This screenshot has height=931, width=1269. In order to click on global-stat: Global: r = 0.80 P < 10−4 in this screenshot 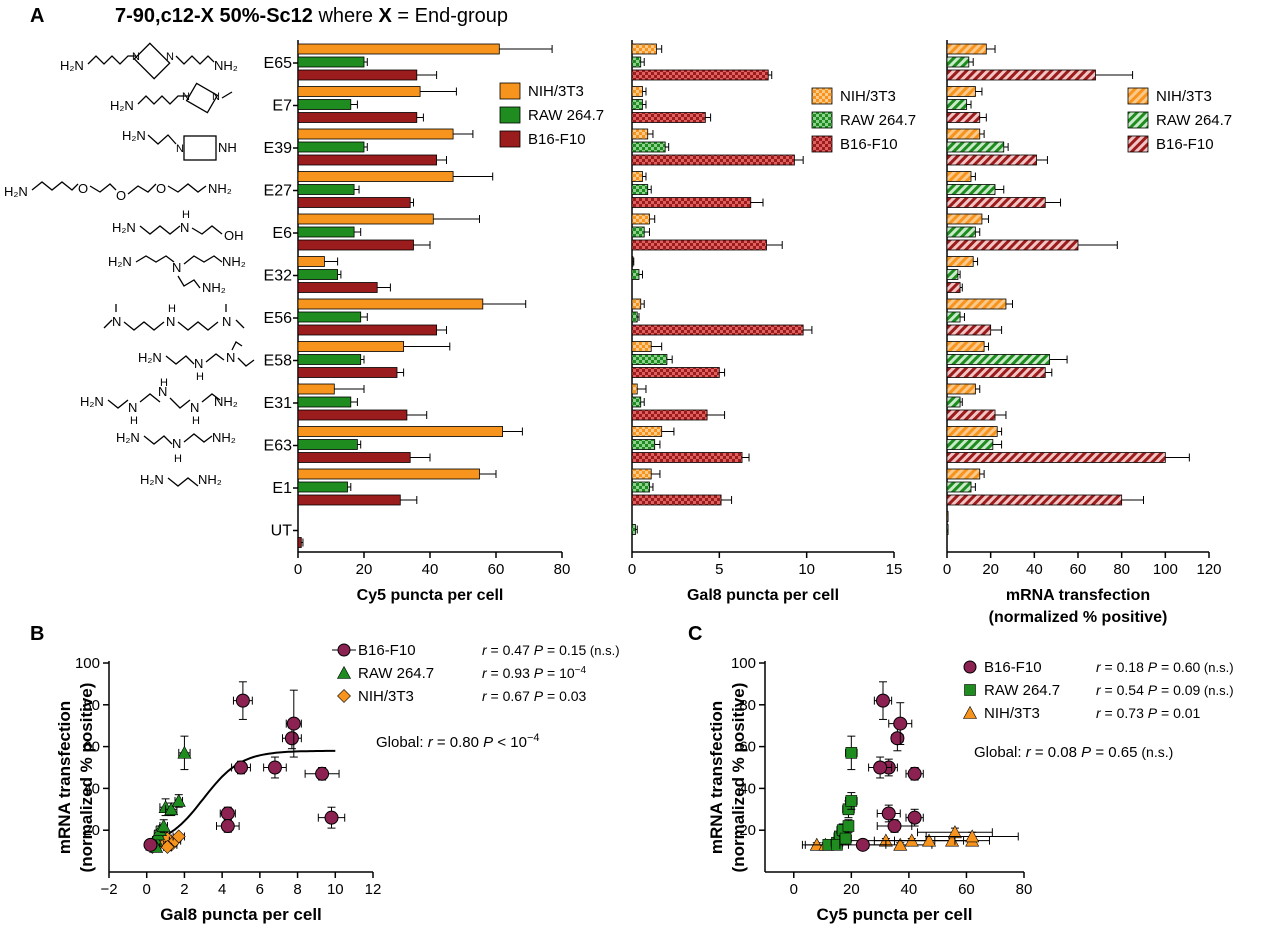, I will do `click(458, 741)`.